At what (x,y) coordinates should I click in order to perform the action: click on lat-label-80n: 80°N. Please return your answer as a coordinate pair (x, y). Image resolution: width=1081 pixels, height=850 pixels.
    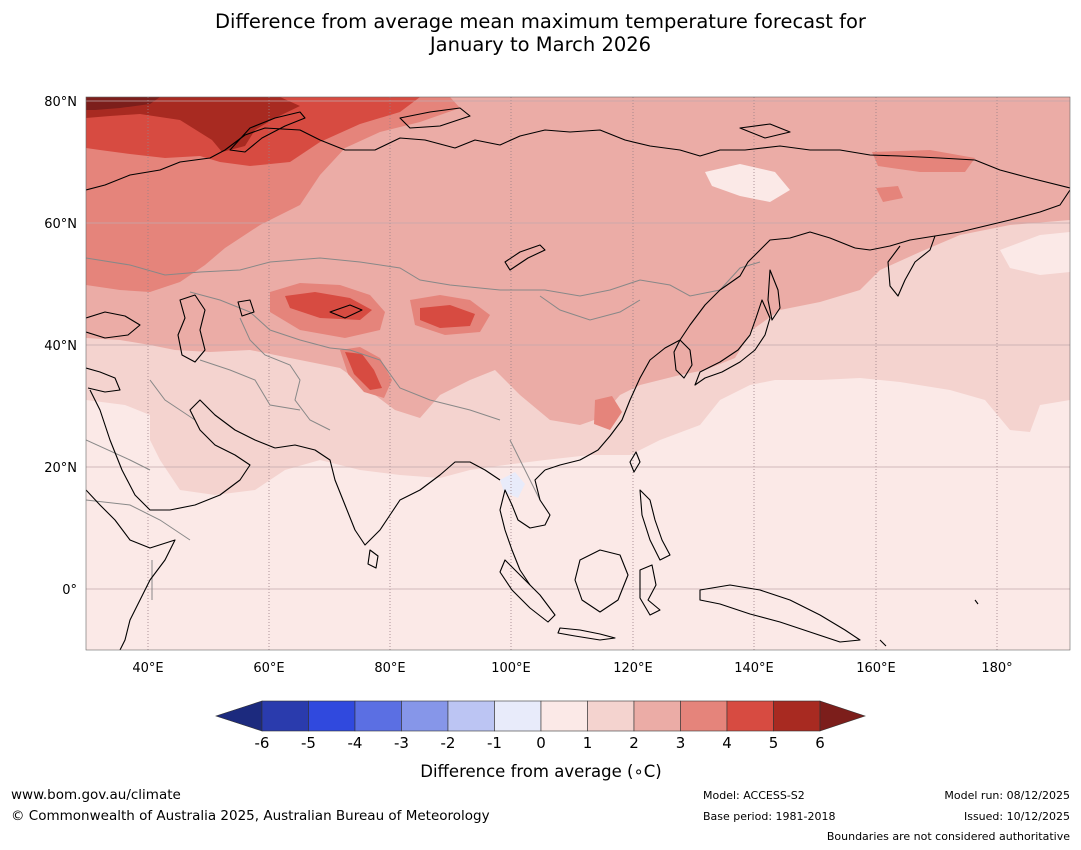
    Looking at the image, I should click on (60, 102).